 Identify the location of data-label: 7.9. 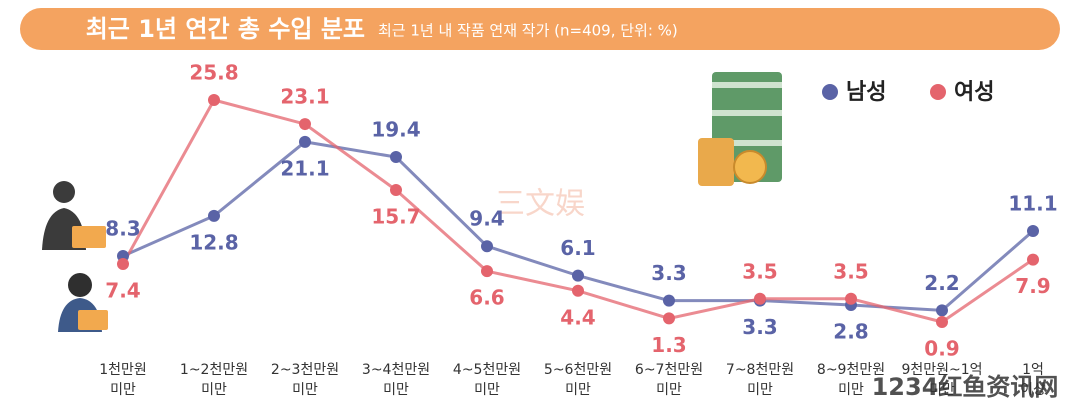
(1032, 286).